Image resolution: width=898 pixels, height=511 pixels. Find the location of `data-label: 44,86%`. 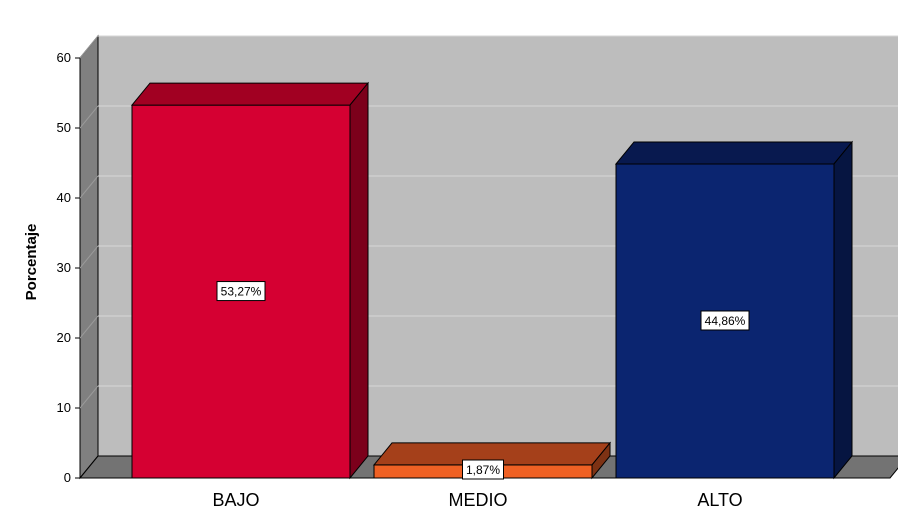

data-label: 44,86% is located at coordinates (725, 321).